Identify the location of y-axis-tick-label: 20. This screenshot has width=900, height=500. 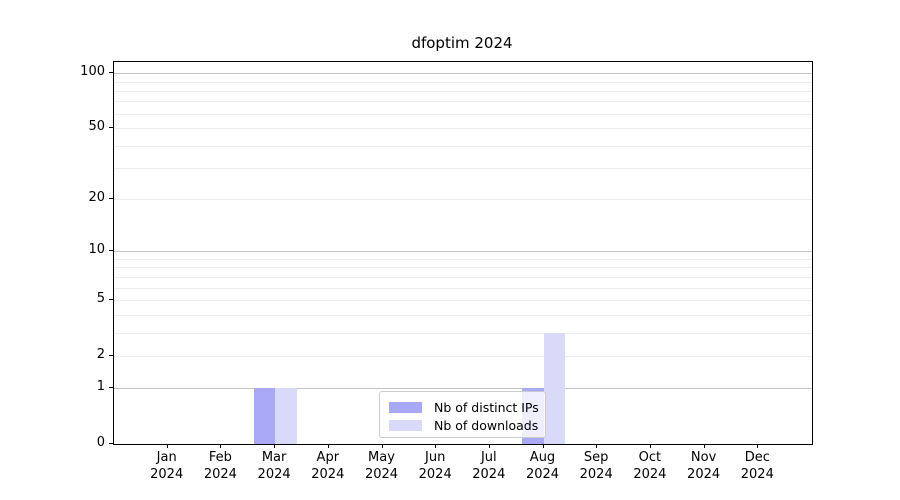
(96, 198).